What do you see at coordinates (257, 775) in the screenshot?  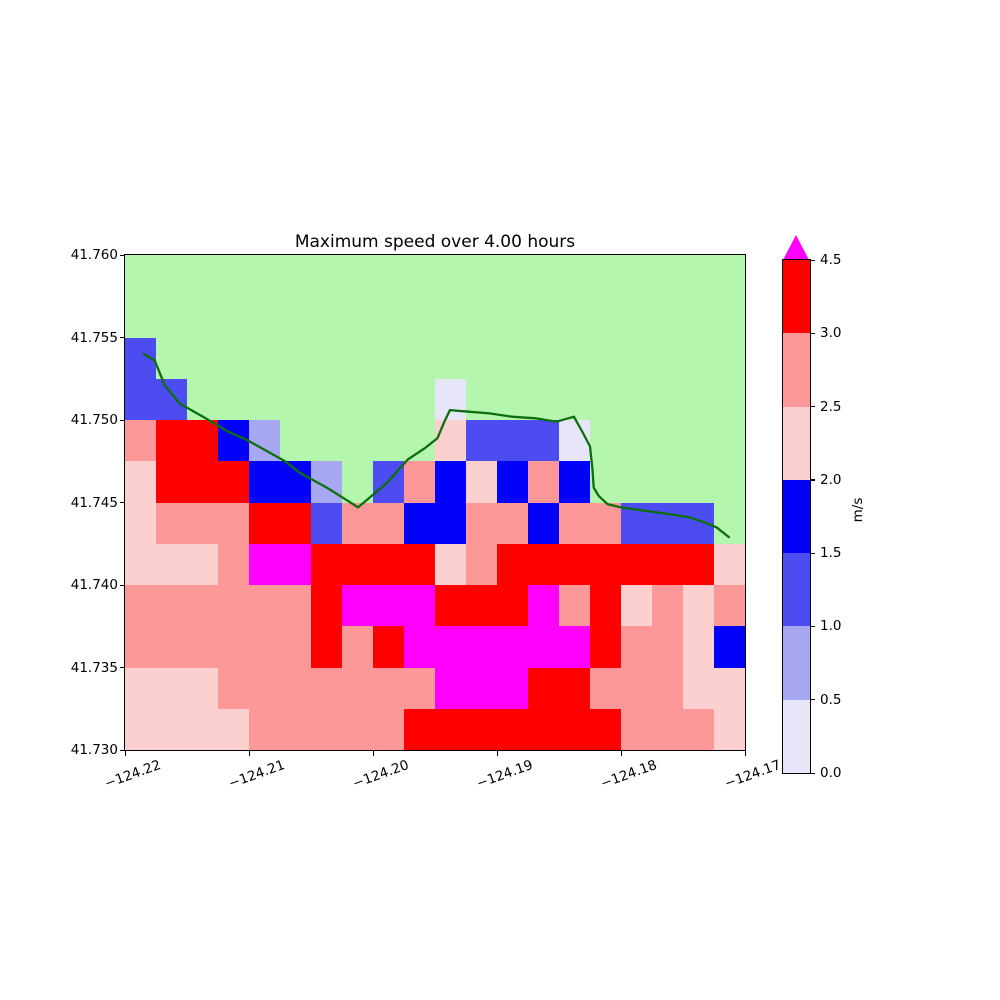 I see `x-tick-label: −124.21` at bounding box center [257, 775].